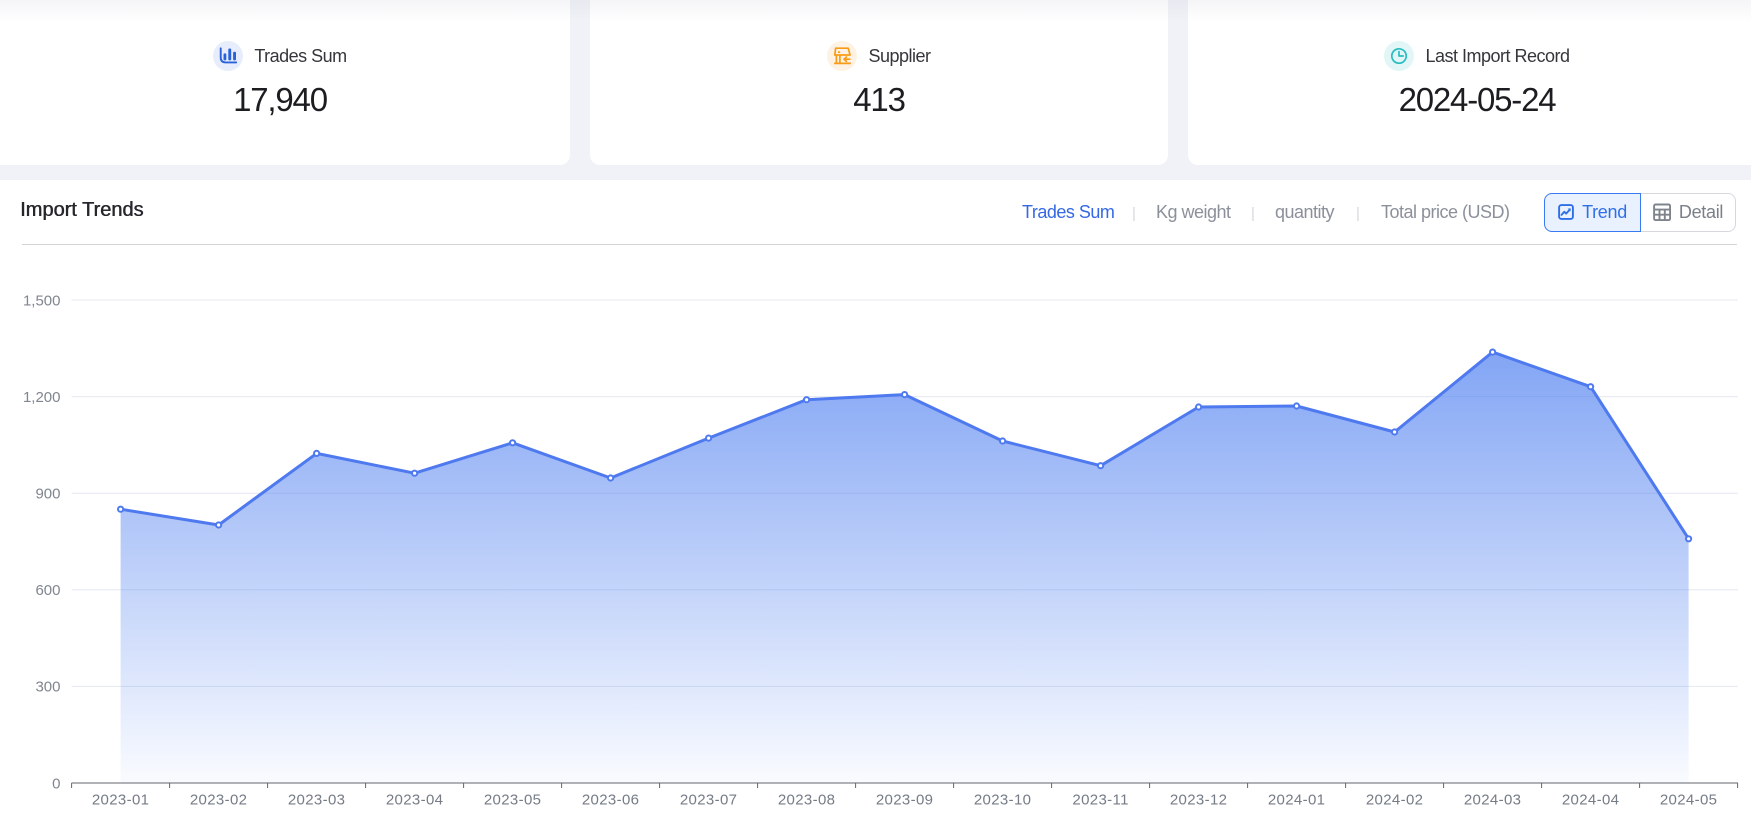  Describe the element at coordinates (1297, 800) in the screenshot. I see `svg-text: 2024-01` at that location.